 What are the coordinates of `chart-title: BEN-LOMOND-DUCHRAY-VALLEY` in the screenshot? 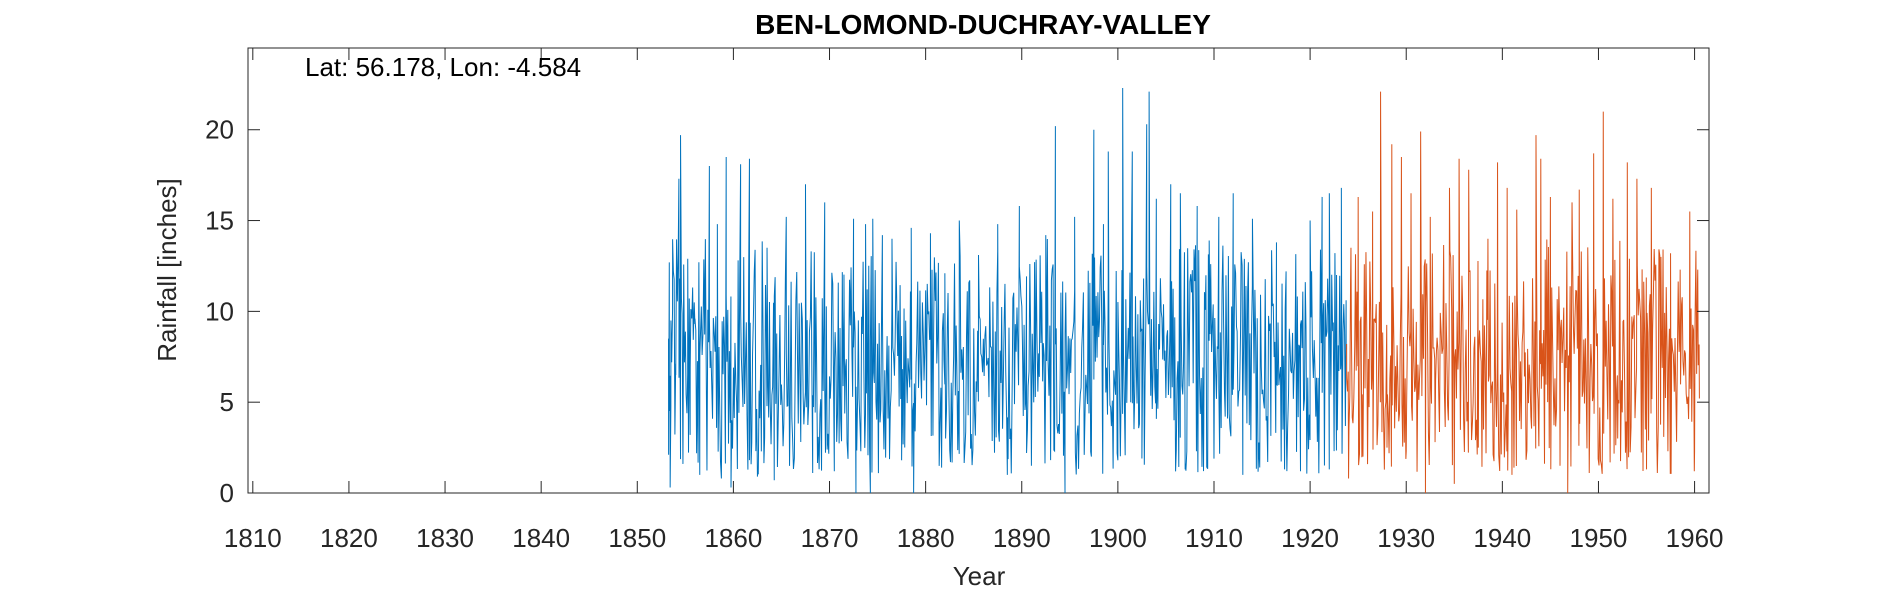 It's located at (983, 24).